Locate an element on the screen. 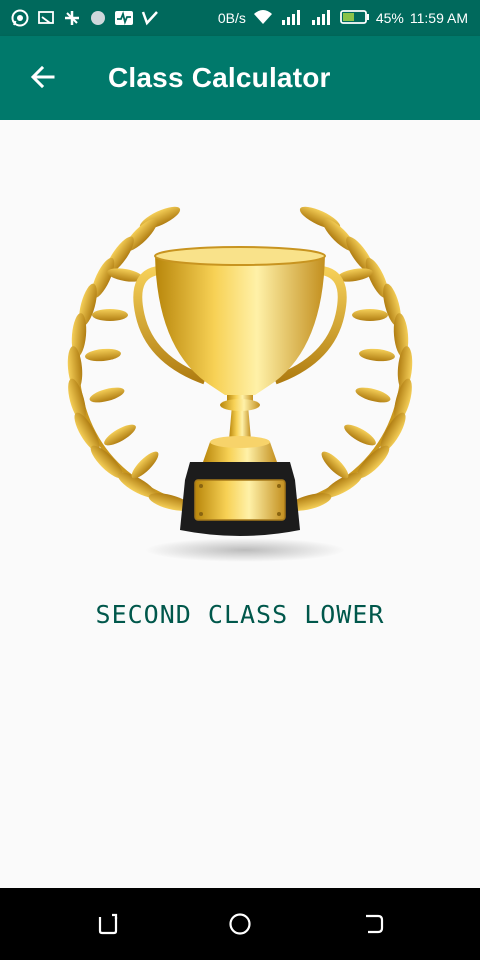  trophy-cup is located at coordinates (240, 325).